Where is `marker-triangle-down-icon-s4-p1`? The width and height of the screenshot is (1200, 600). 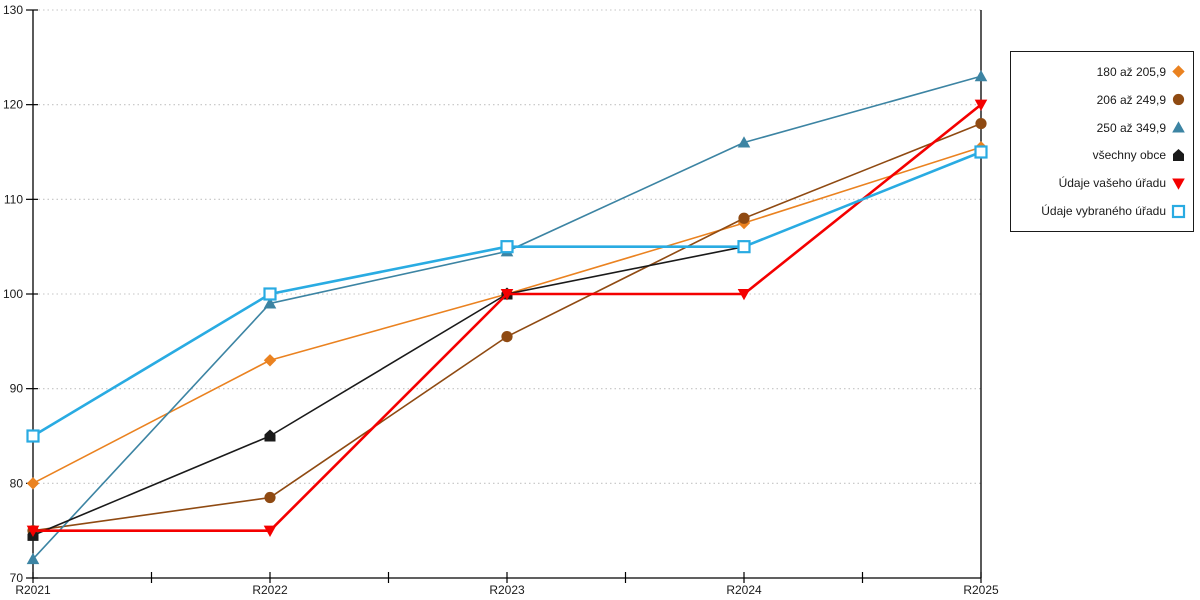 marker-triangle-down-icon-s4-p1 is located at coordinates (270, 531).